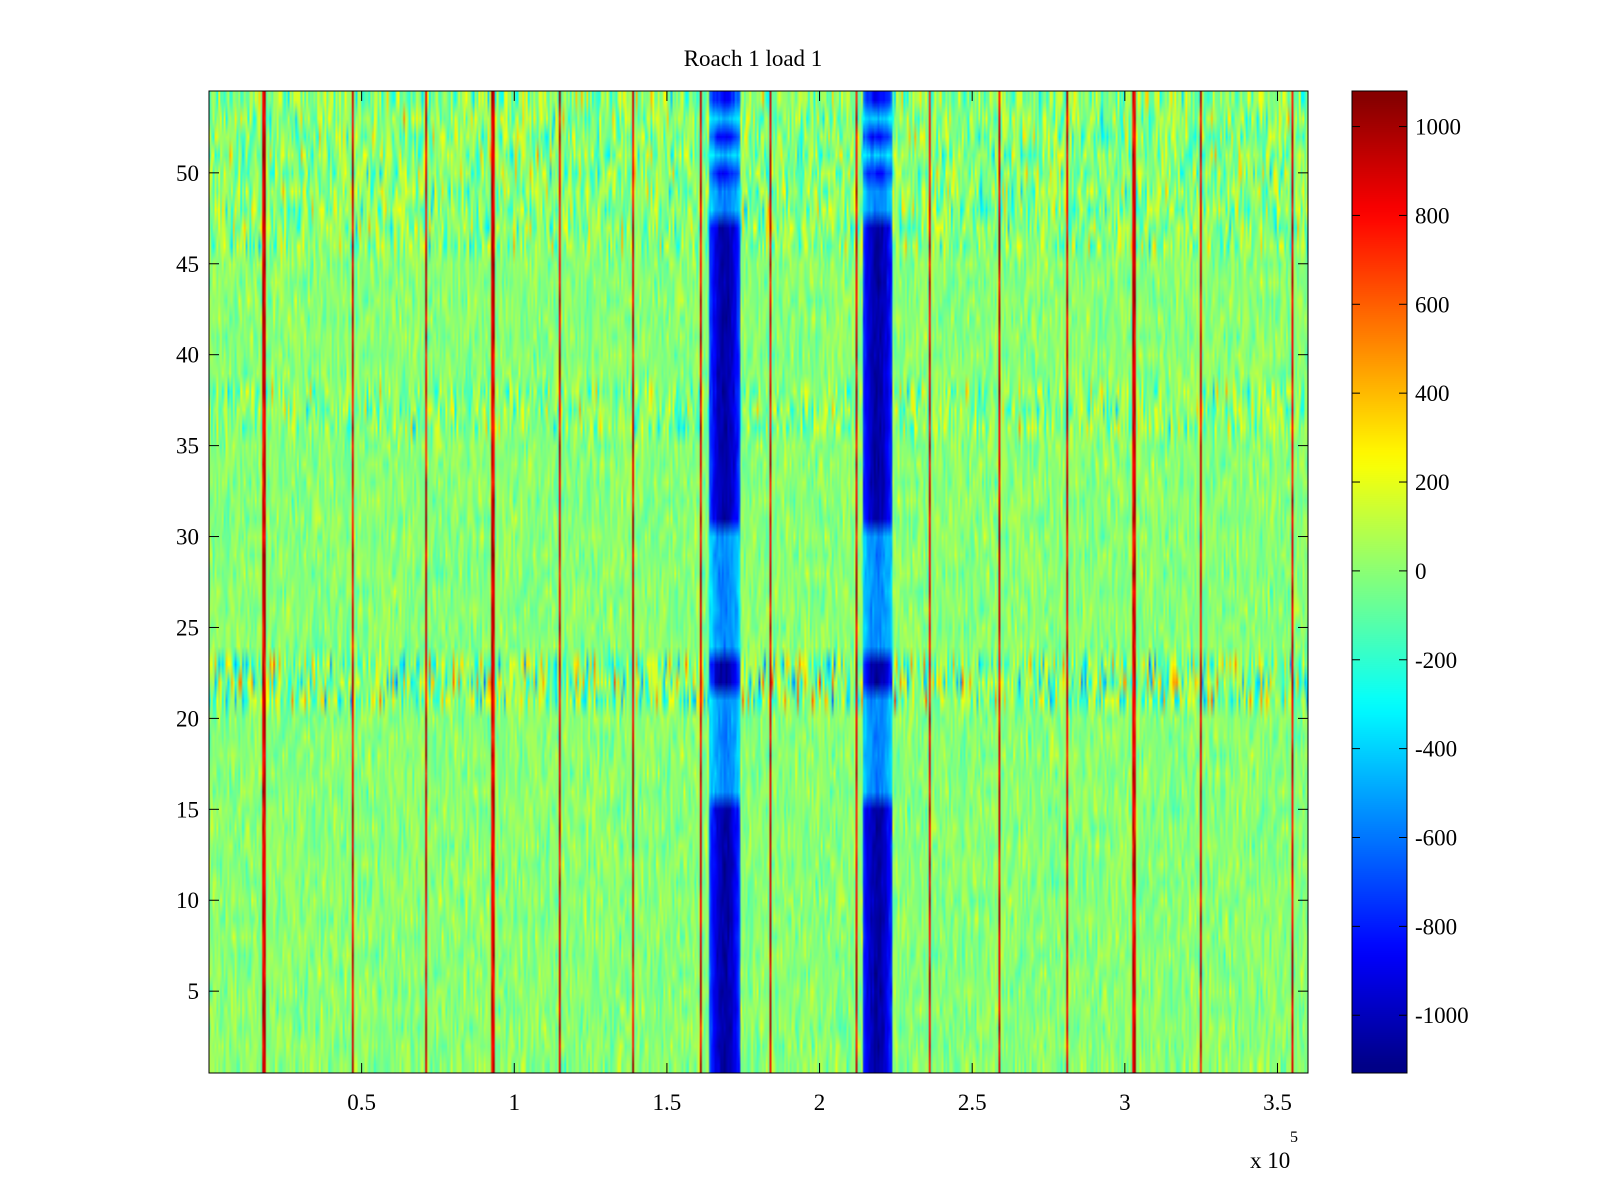  What do you see at coordinates (667, 1102) in the screenshot?
I see `x-tick-label: 1.5` at bounding box center [667, 1102].